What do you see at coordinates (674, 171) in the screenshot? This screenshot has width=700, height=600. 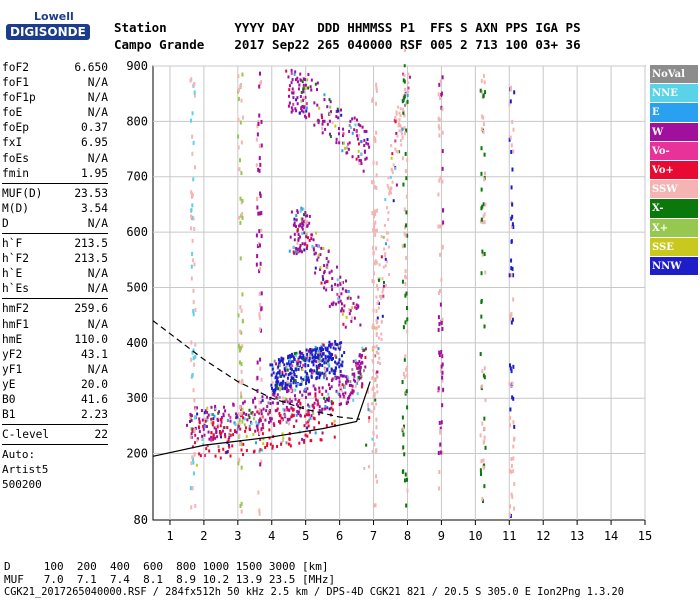 I see `legend: NoVal NNE E W Vo- Vo+ SSW X- X+ SSE NNW` at bounding box center [674, 171].